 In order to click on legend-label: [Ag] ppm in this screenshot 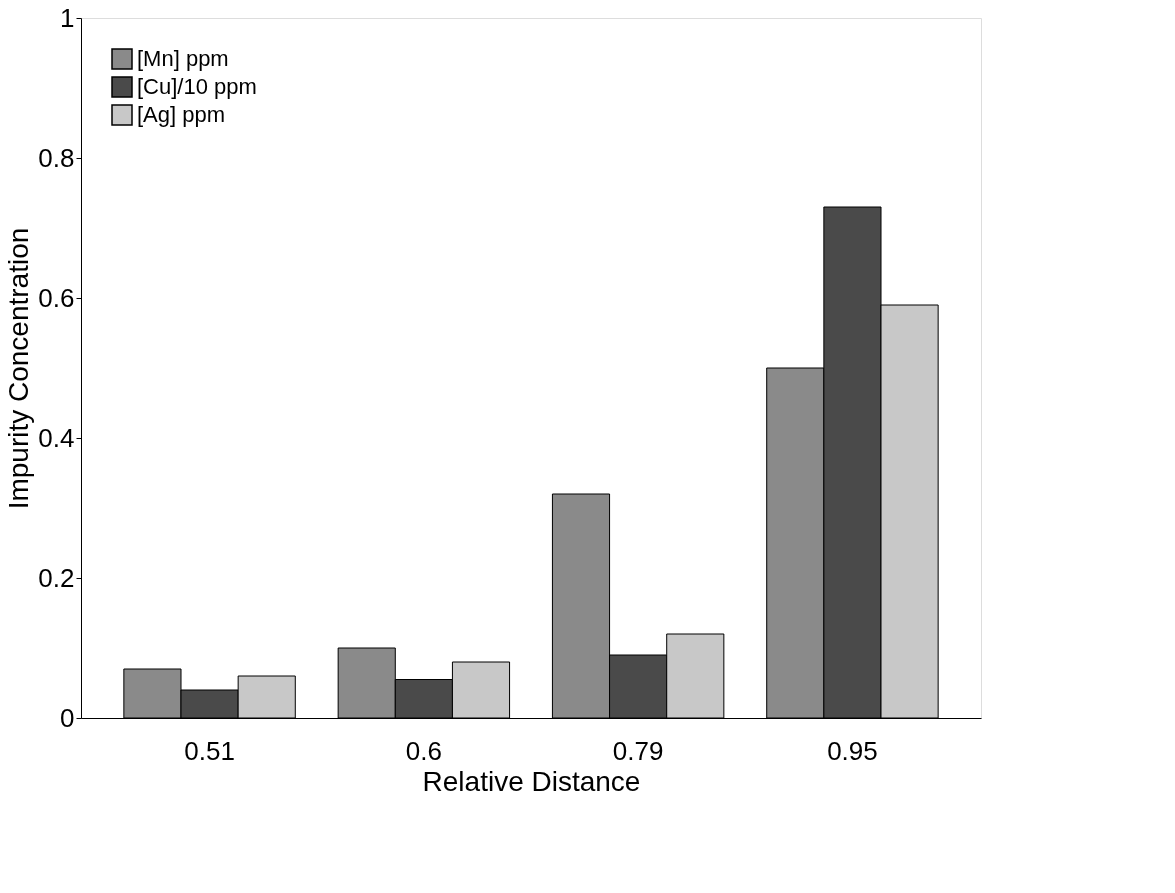, I will do `click(181, 114)`.